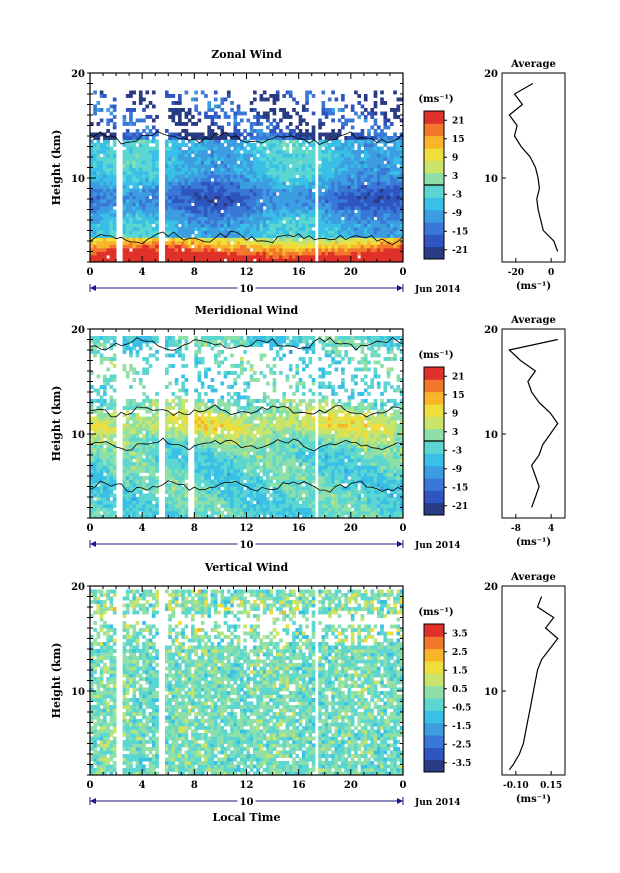 The image size is (620, 873). I want to click on average-title: Average, so click(533, 64).